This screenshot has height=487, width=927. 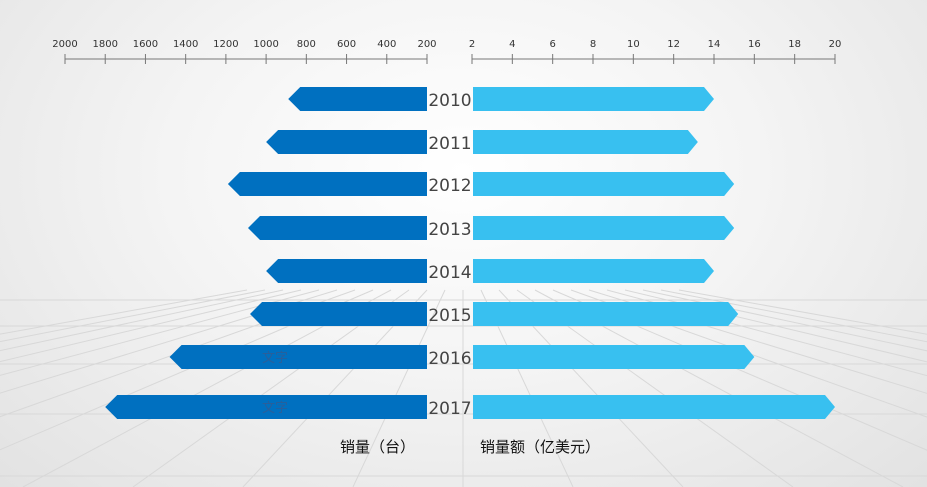 What do you see at coordinates (512, 44) in the screenshot?
I see `right-axis-tick-label: 4` at bounding box center [512, 44].